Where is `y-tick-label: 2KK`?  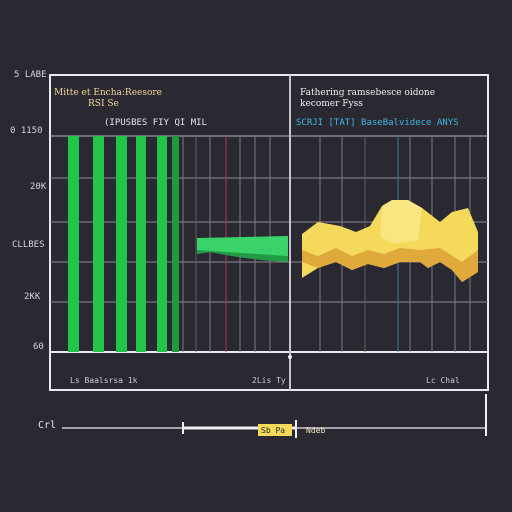 y-tick-label: 2KK is located at coordinates (32, 297).